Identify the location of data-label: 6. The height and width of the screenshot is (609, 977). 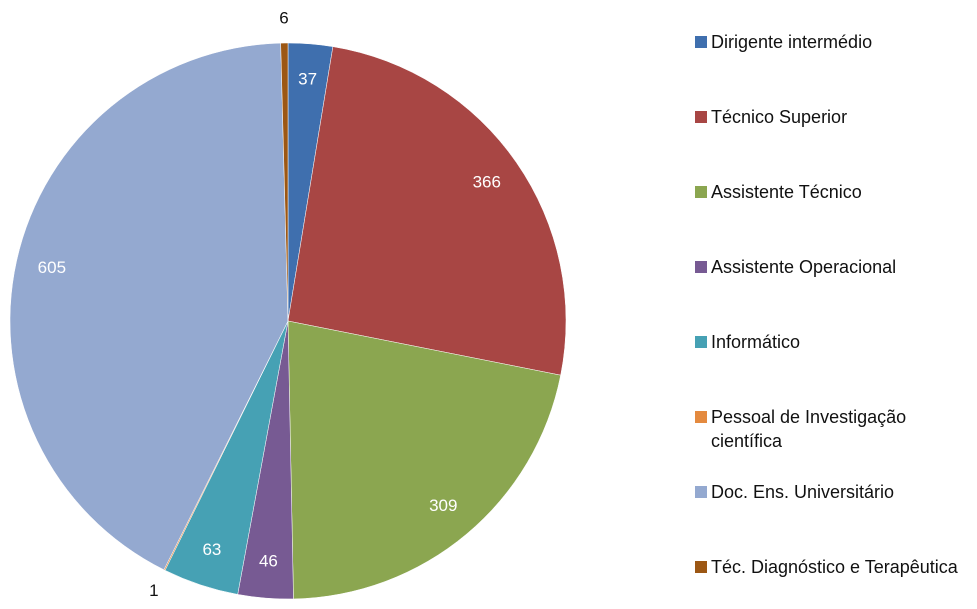
(283, 18).